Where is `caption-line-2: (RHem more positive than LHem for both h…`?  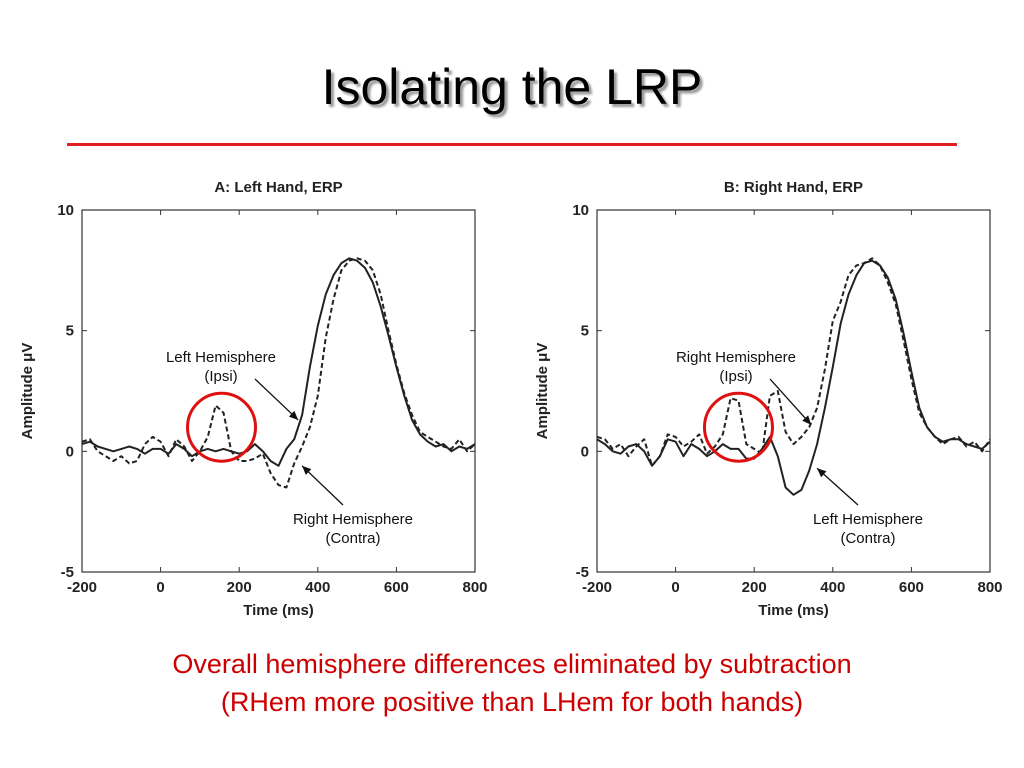 caption-line-2: (RHem more positive than LHem for both h… is located at coordinates (512, 702).